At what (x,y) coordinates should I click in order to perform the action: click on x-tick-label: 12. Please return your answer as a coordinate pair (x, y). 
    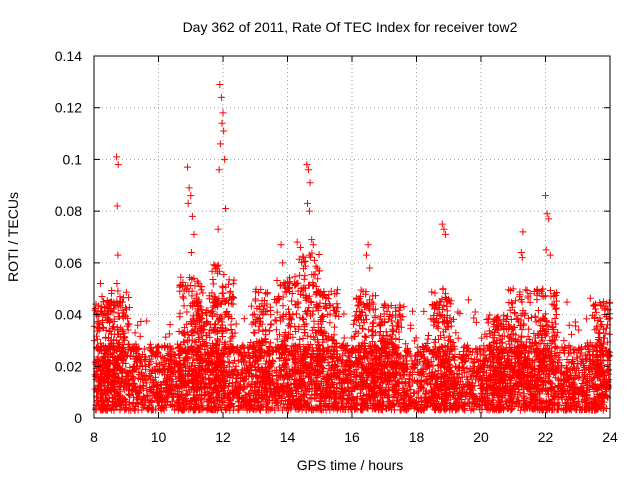
    Looking at the image, I should click on (223, 437).